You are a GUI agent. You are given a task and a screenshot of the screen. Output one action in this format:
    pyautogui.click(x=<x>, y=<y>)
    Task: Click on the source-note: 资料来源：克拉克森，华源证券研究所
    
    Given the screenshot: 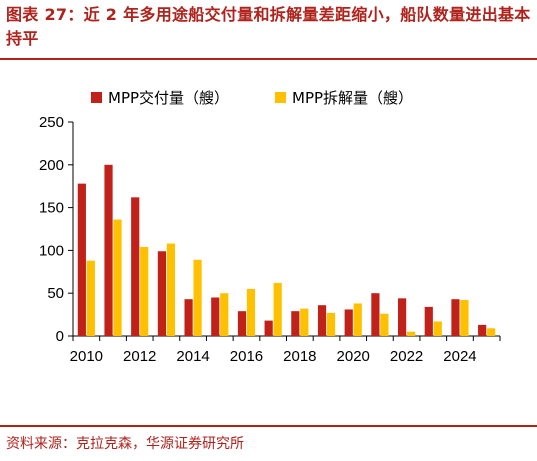 What is the action you would take?
    pyautogui.click(x=125, y=444)
    